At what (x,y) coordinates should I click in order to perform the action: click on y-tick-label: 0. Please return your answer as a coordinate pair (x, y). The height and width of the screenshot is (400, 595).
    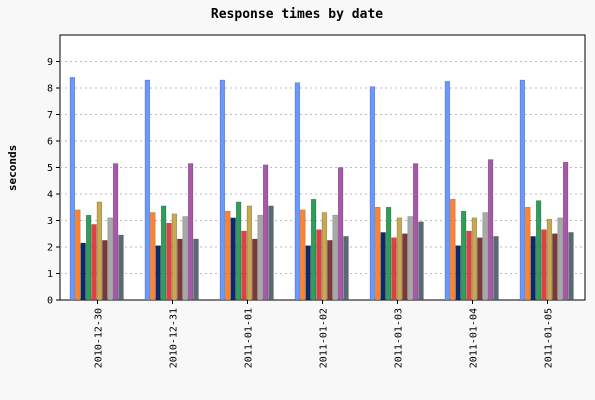
    Looking at the image, I should click on (50, 301).